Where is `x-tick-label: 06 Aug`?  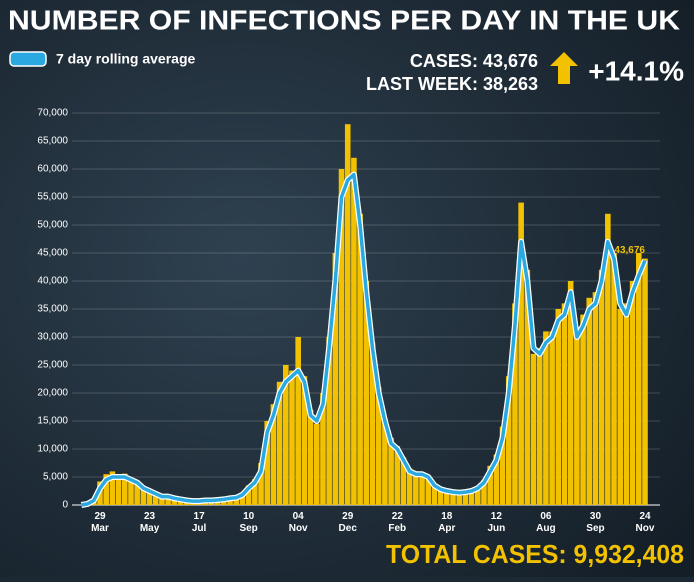
x-tick-label: 06 Aug is located at coordinates (545, 522).